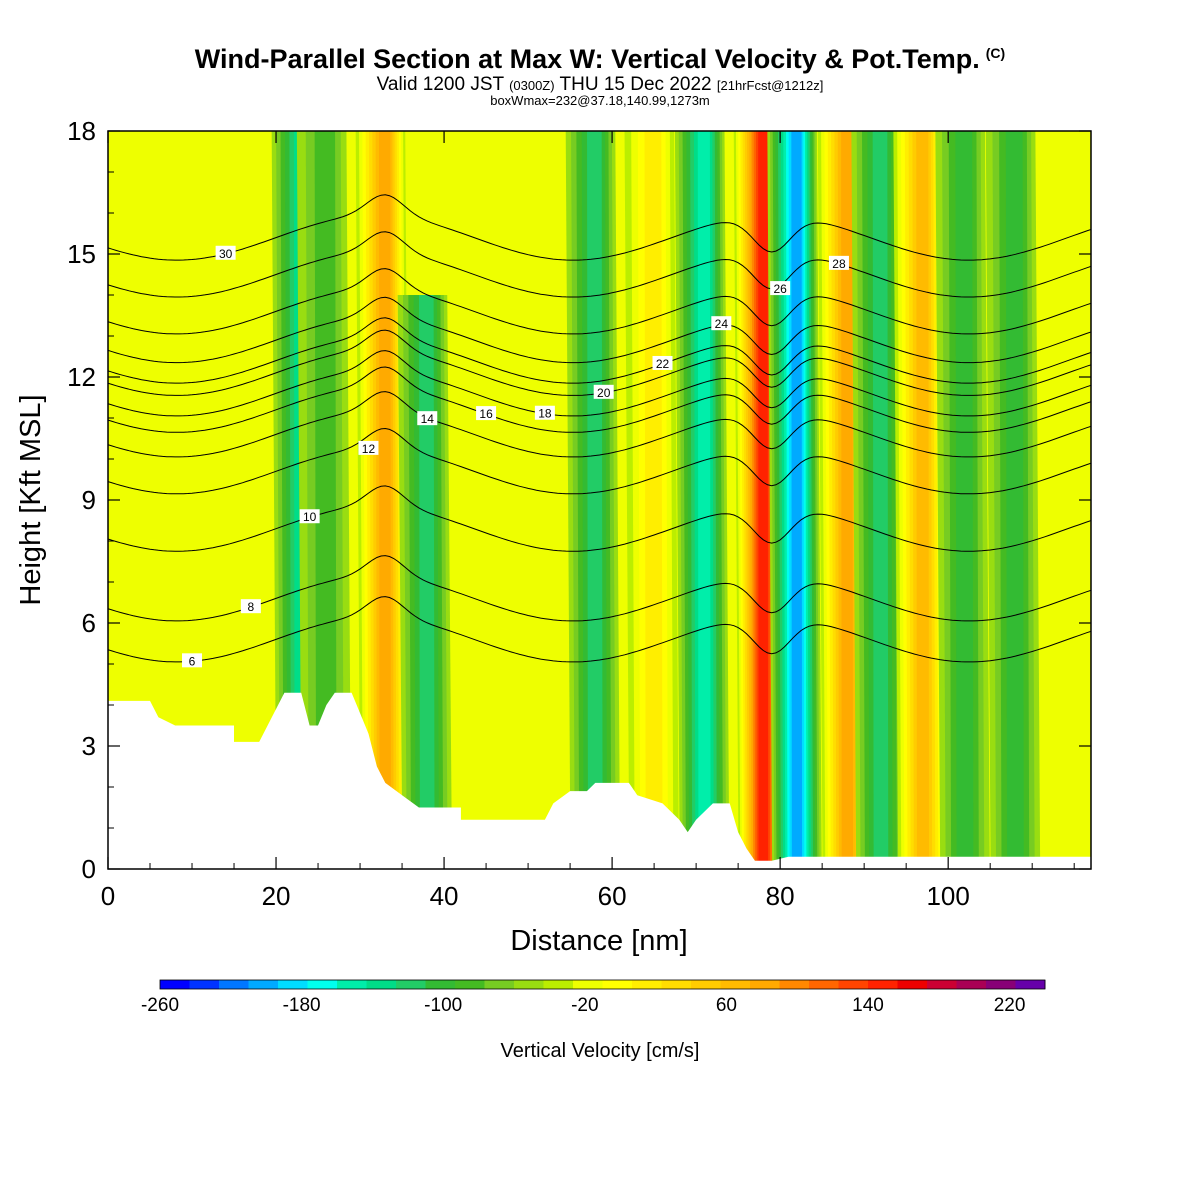 This screenshot has width=1200, height=1200. Describe the element at coordinates (444, 896) in the screenshot. I see `x-tick-label: 40` at that location.